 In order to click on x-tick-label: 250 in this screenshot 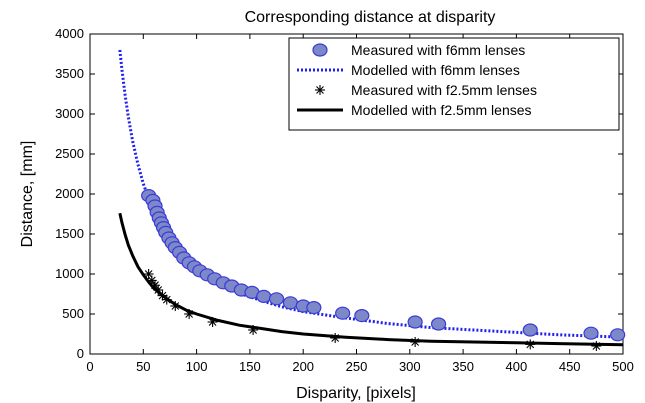, I will do `click(357, 366)`.